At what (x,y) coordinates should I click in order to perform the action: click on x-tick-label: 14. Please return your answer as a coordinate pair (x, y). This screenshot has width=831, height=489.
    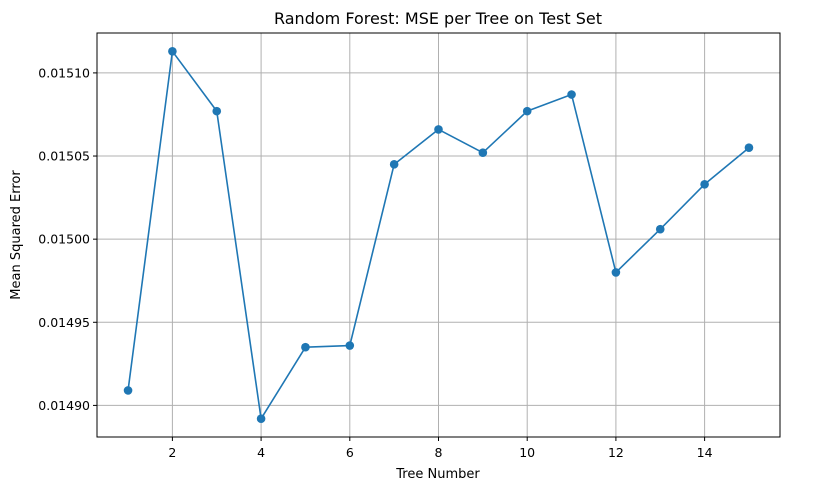
    Looking at the image, I should click on (705, 452).